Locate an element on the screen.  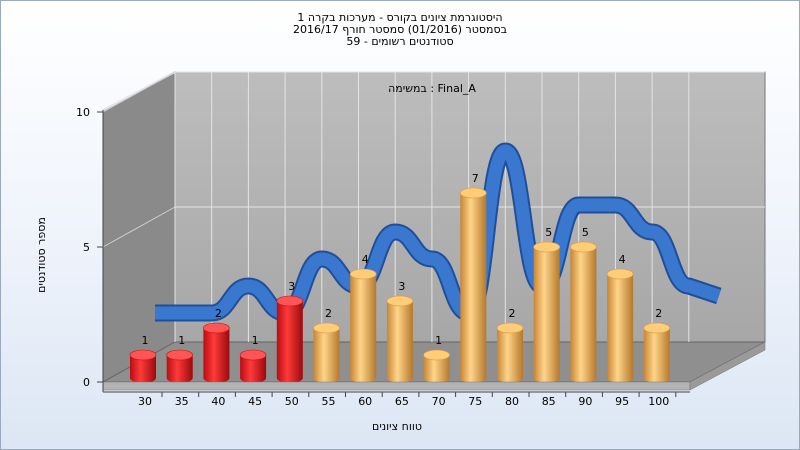
x-ticks: 30 35 40 45 50 55 60 65 70 75 80 85 90 95 100 is located at coordinates (407, 400).